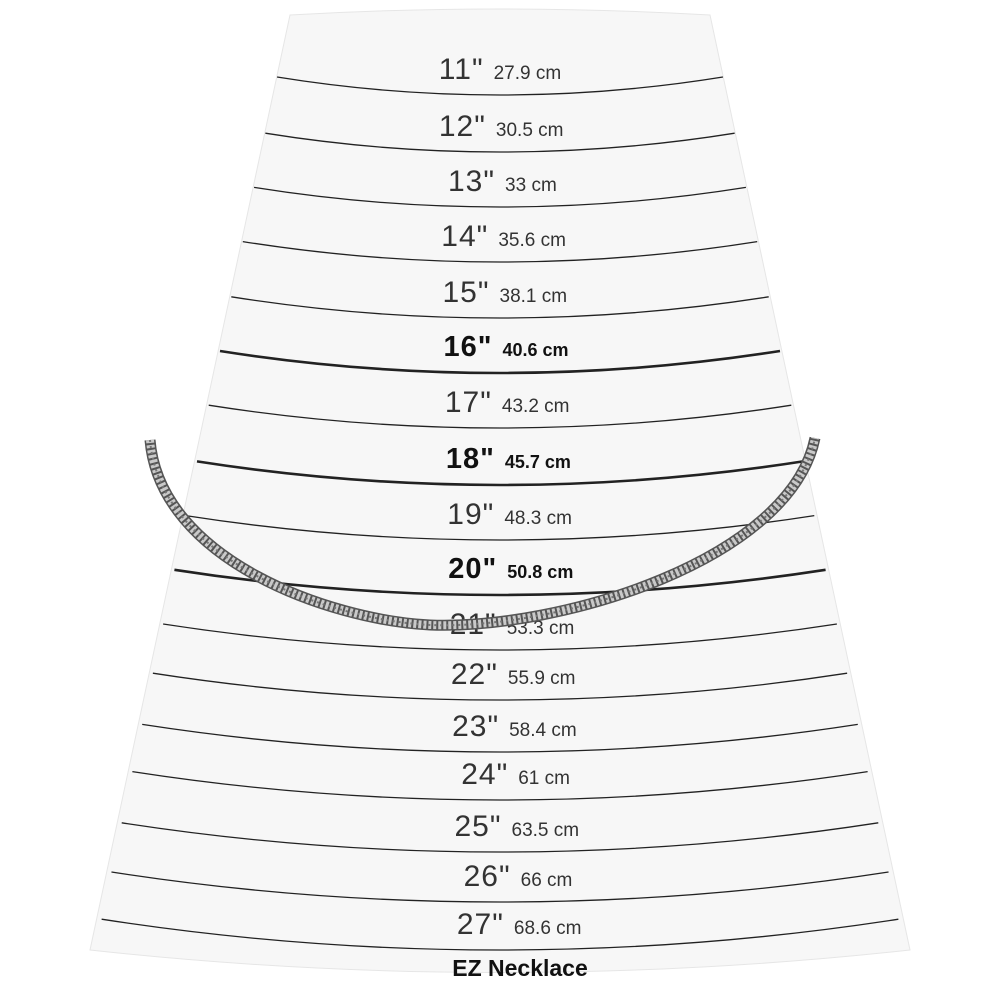 The height and width of the screenshot is (1000, 1000). Describe the element at coordinates (461, 69) in the screenshot. I see `size-inches: 11"` at that location.